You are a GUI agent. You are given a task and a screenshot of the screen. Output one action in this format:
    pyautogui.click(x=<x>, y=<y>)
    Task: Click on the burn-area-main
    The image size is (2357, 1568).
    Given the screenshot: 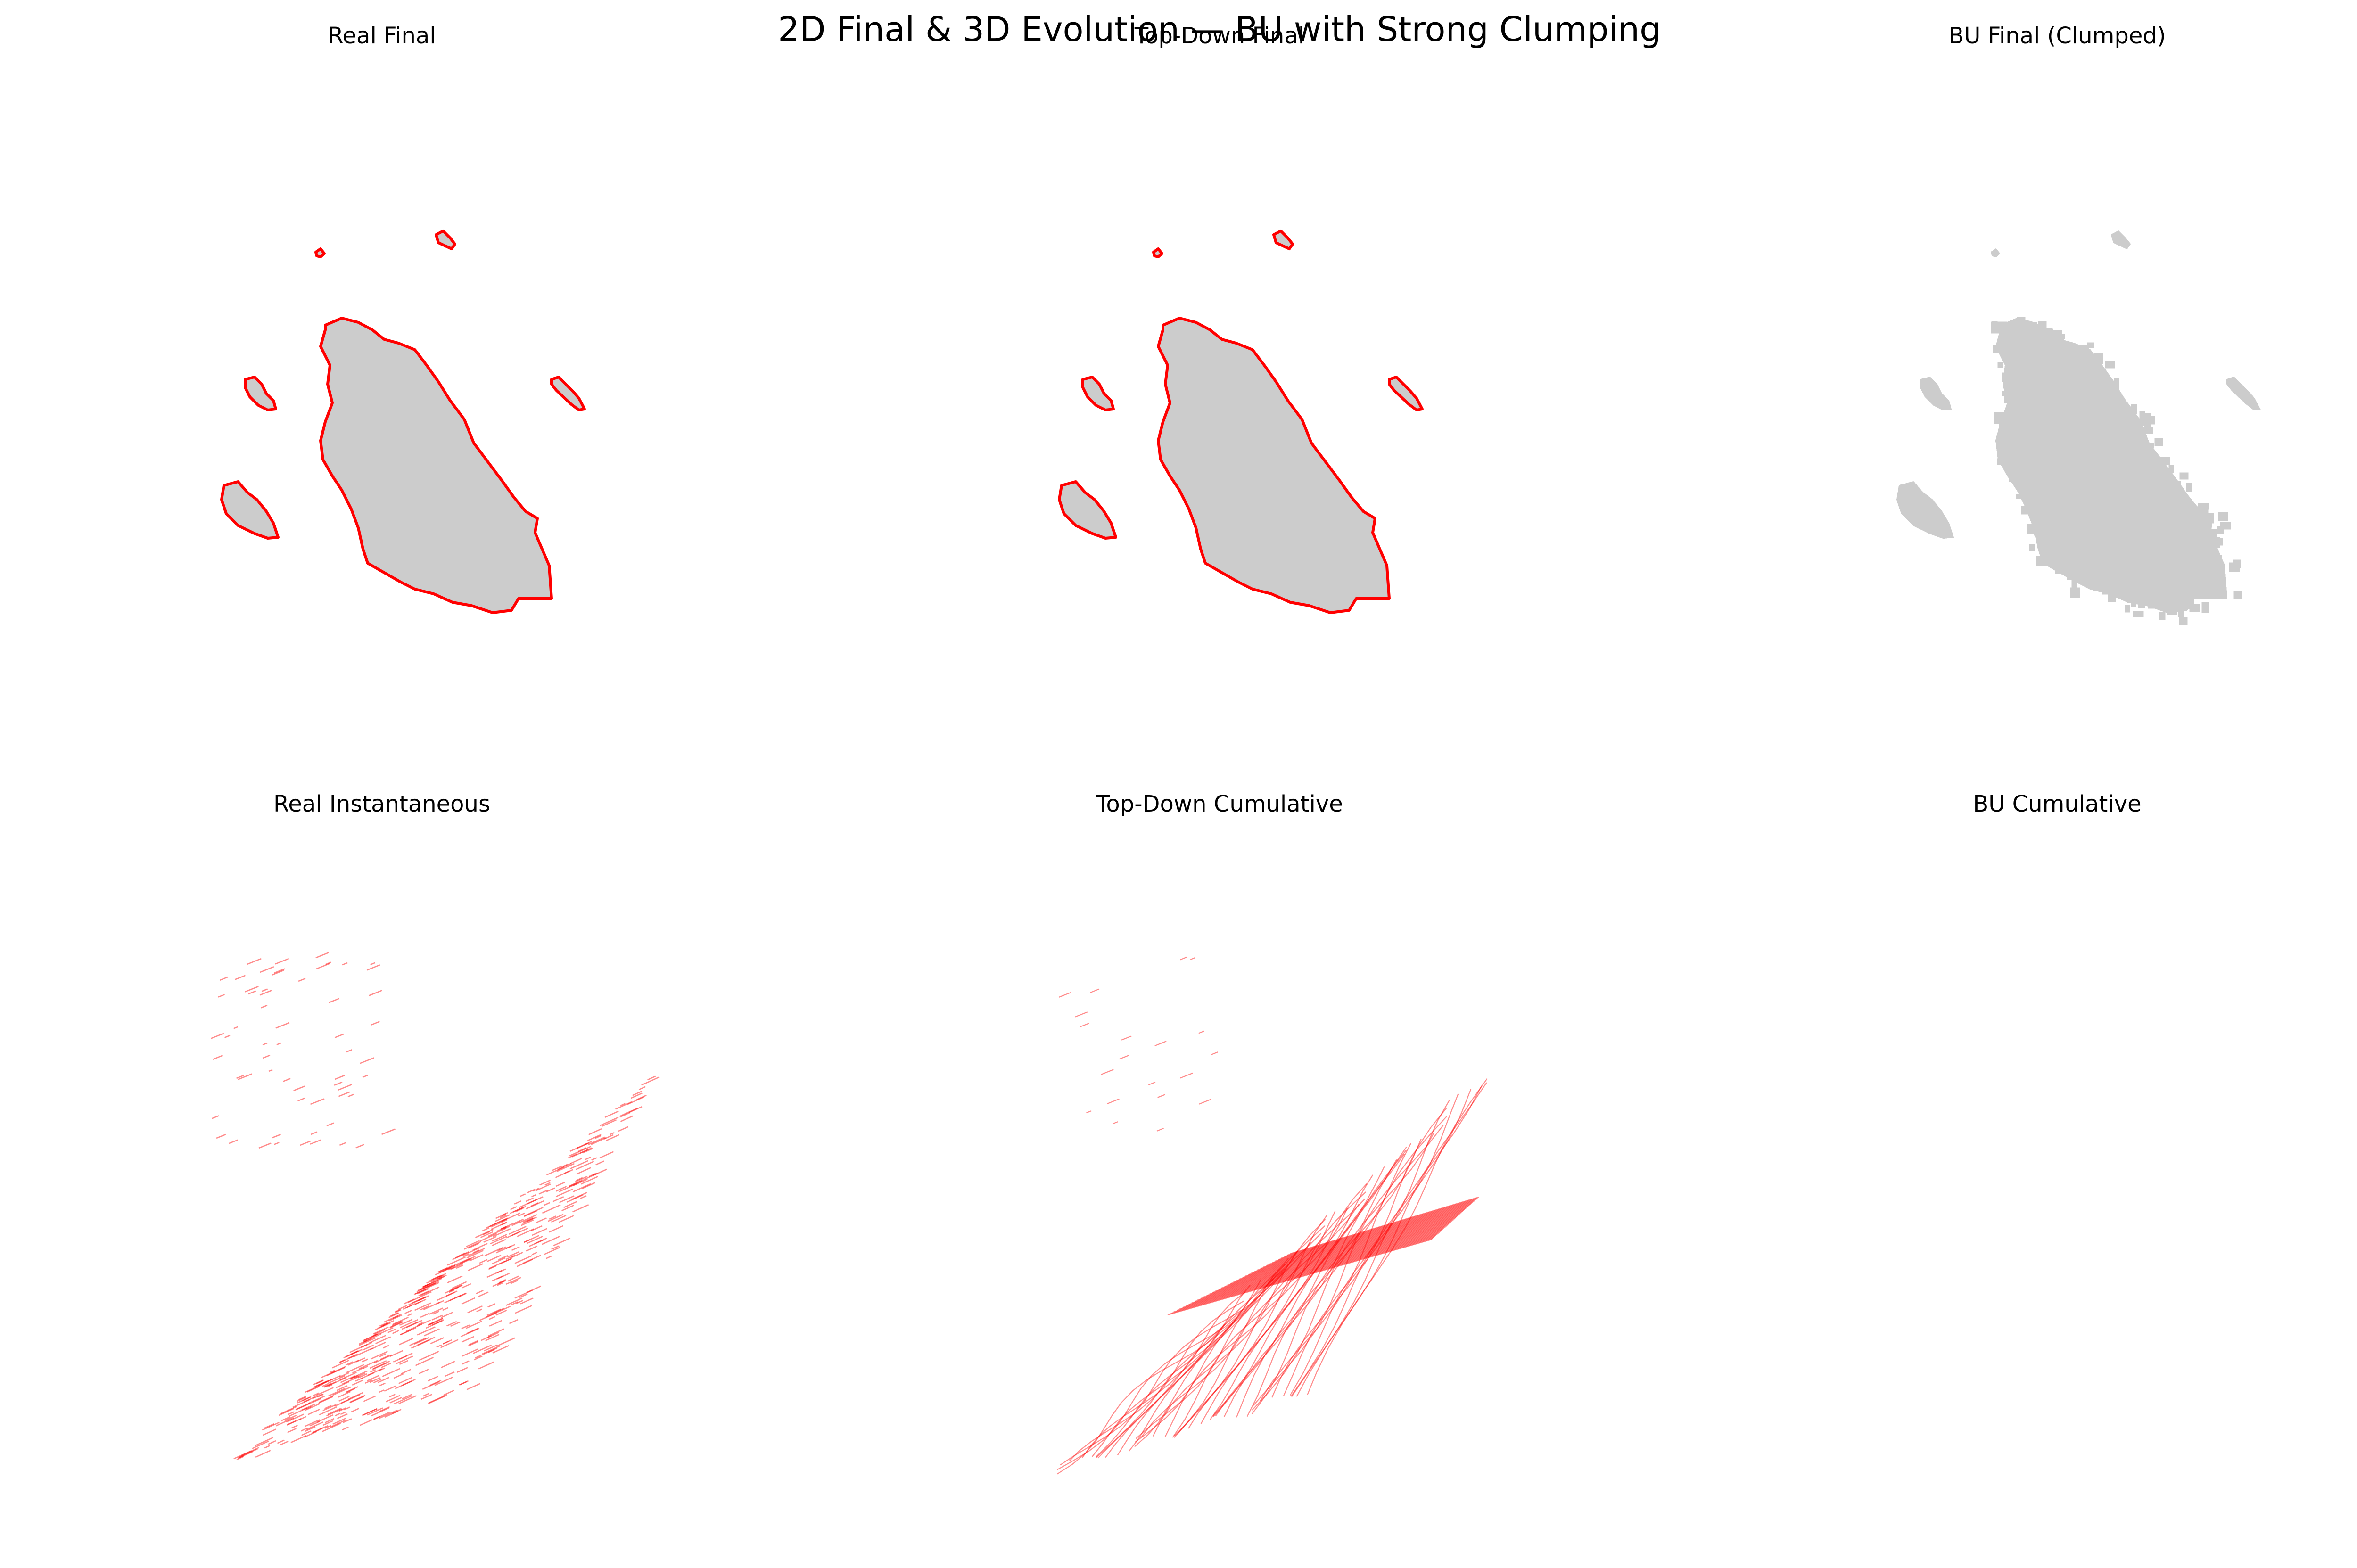 What is the action you would take?
    pyautogui.click(x=436, y=465)
    